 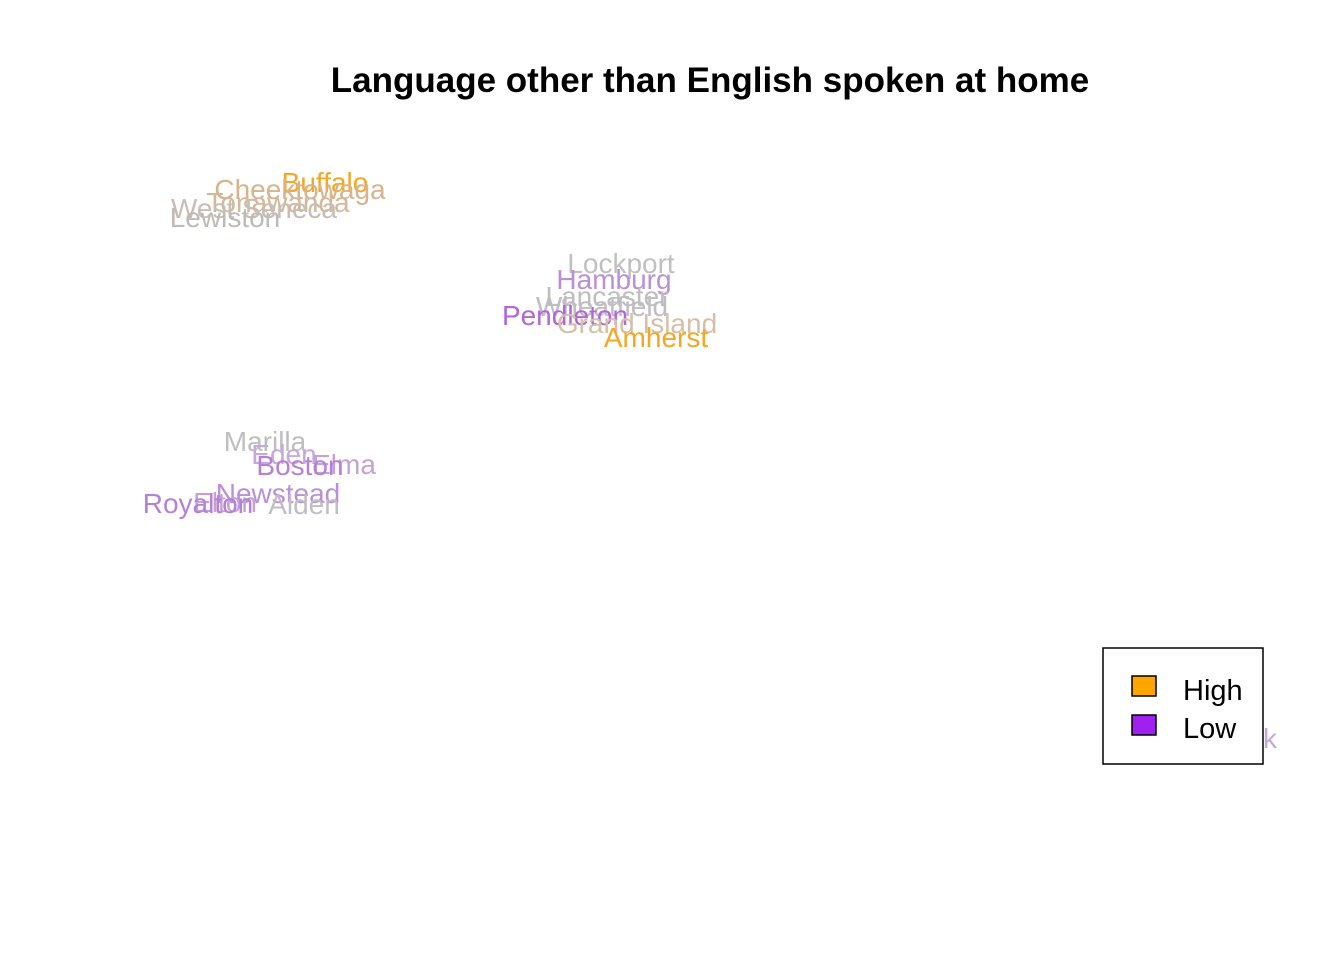 What do you see at coordinates (1144, 686) in the screenshot?
I see `legend-swatch-high` at bounding box center [1144, 686].